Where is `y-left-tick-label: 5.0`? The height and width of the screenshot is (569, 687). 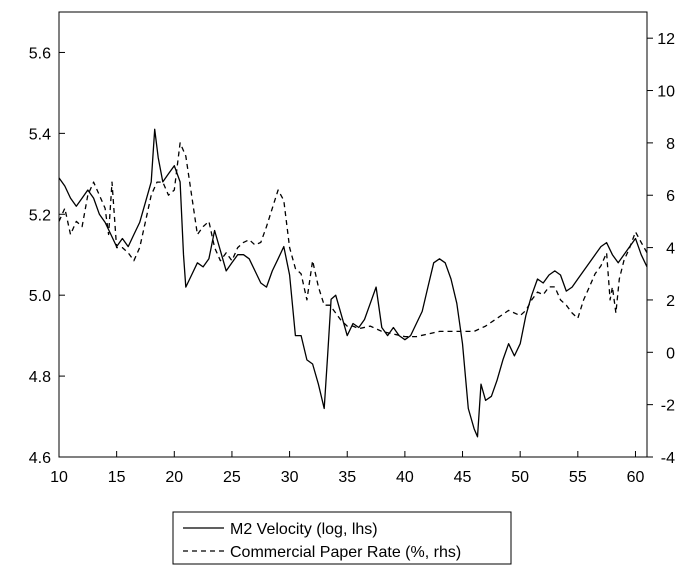
y-left-tick-label: 5.0 is located at coordinates (40, 296).